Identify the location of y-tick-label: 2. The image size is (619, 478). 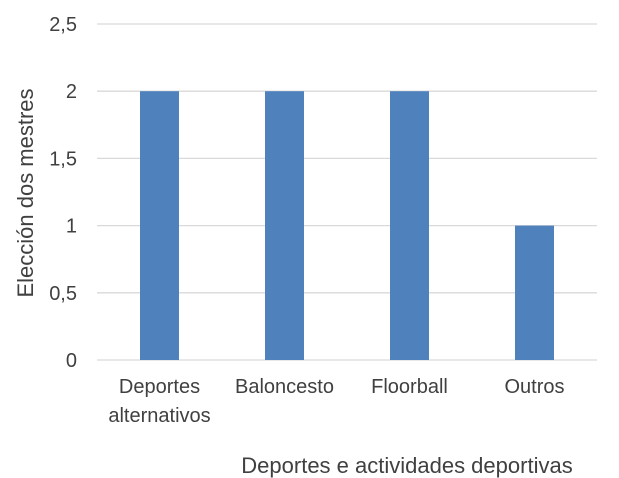
(71, 92).